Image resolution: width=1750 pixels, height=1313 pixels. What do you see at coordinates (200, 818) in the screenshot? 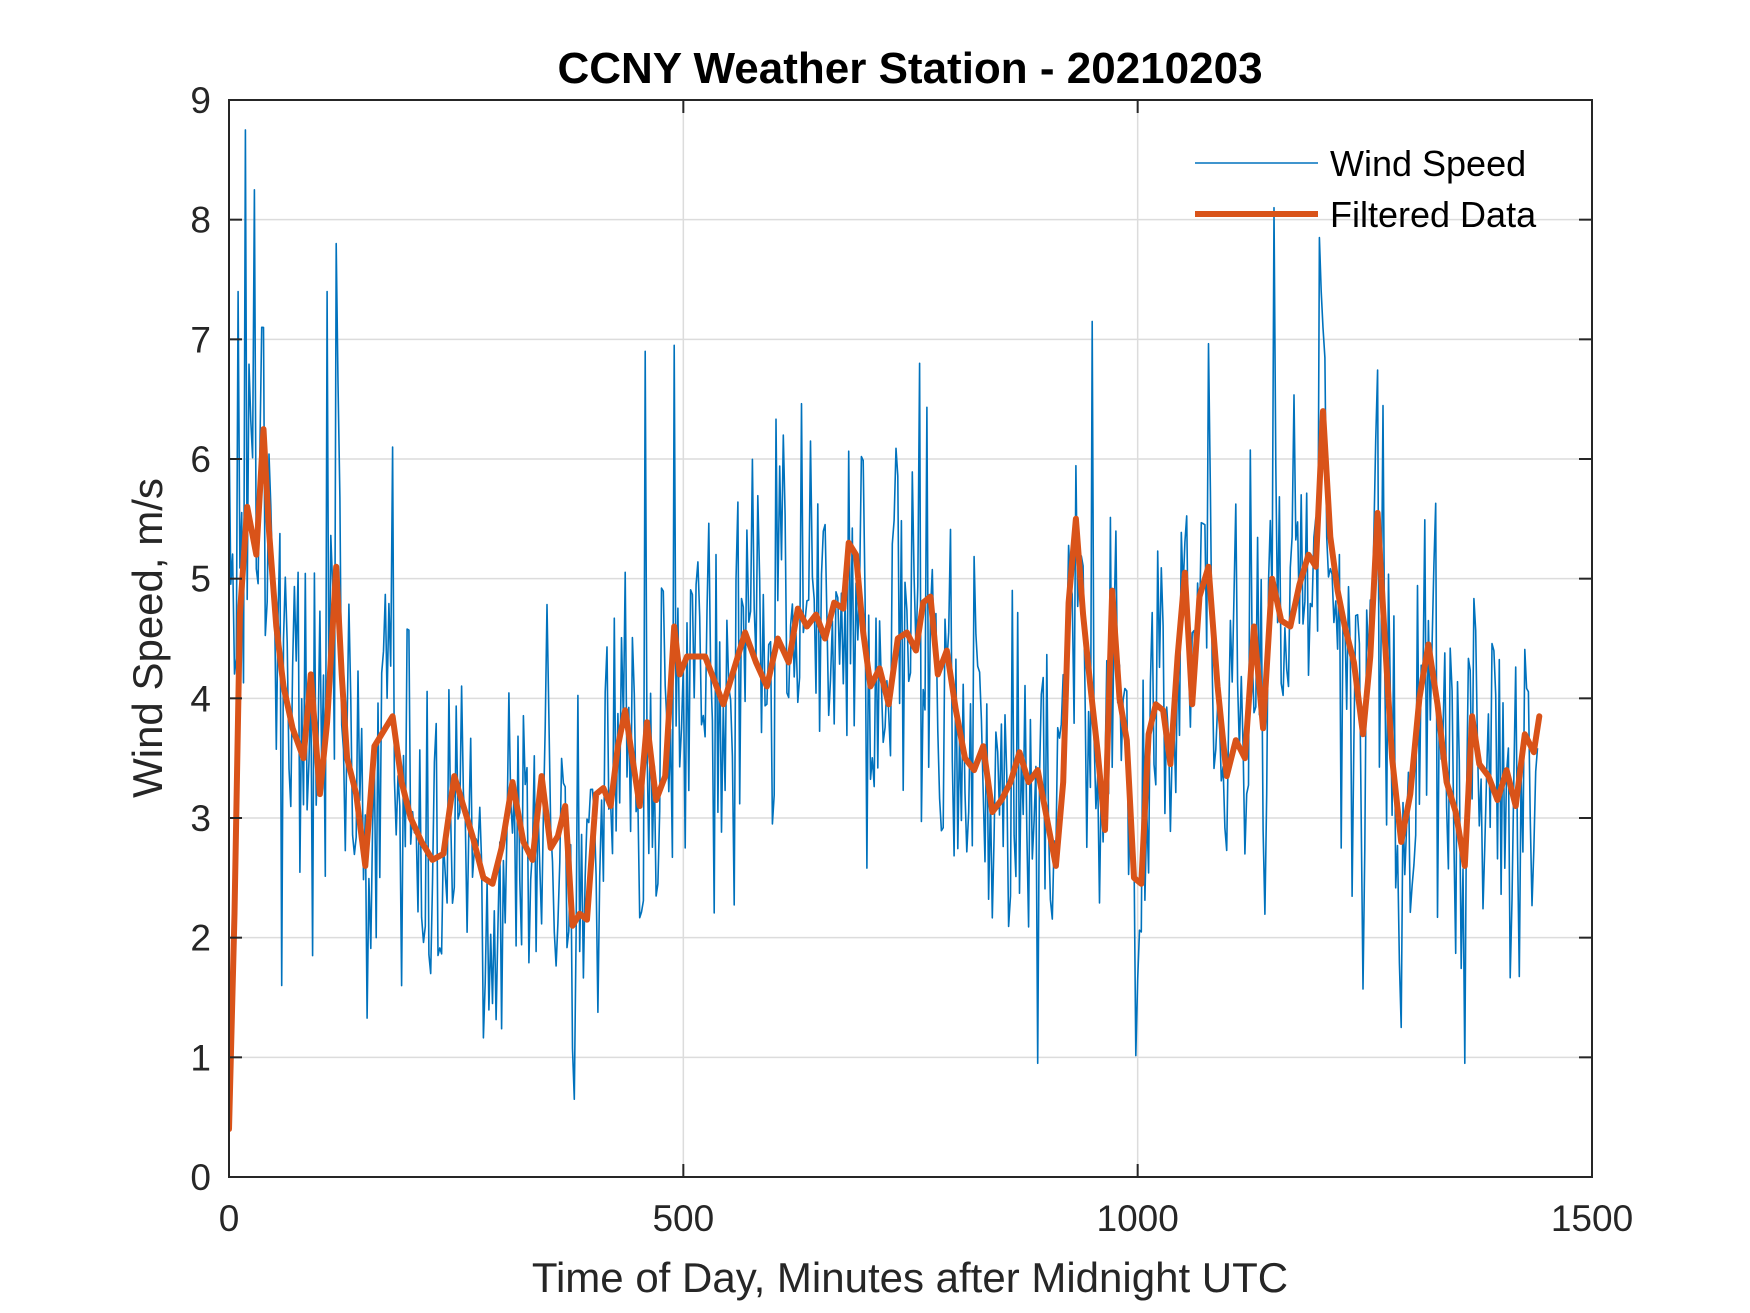
I see `y-tick-label: 3` at bounding box center [200, 818].